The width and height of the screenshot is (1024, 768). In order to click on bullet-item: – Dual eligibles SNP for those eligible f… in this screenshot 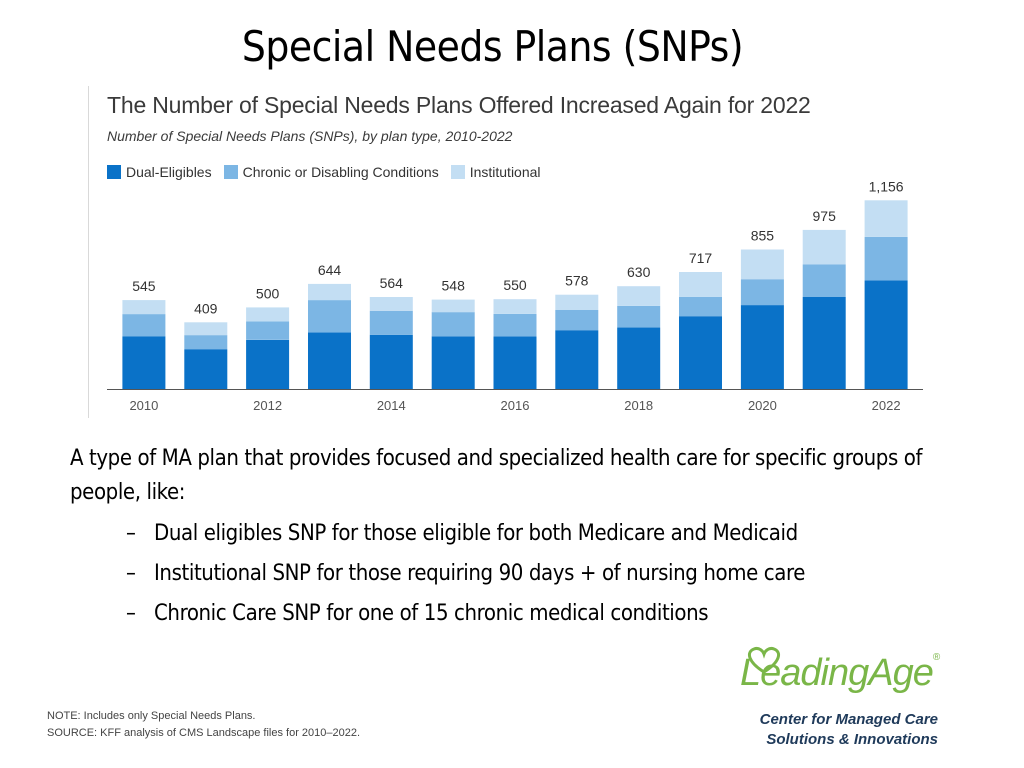, I will do `click(548, 534)`.